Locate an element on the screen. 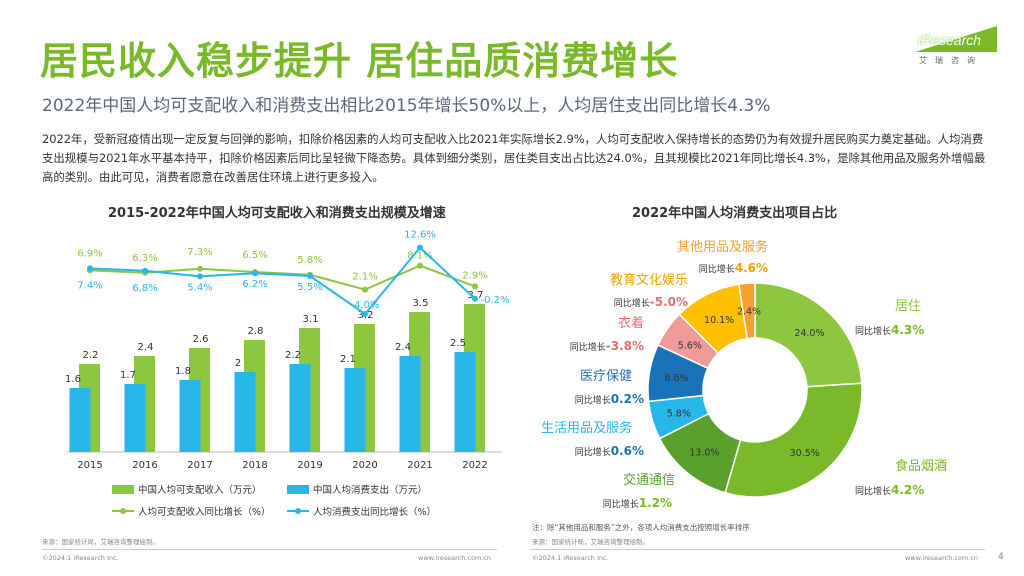 The height and width of the screenshot is (576, 1024). iresearch-logo: iResearch 艾瑞咨询 is located at coordinates (956, 49).